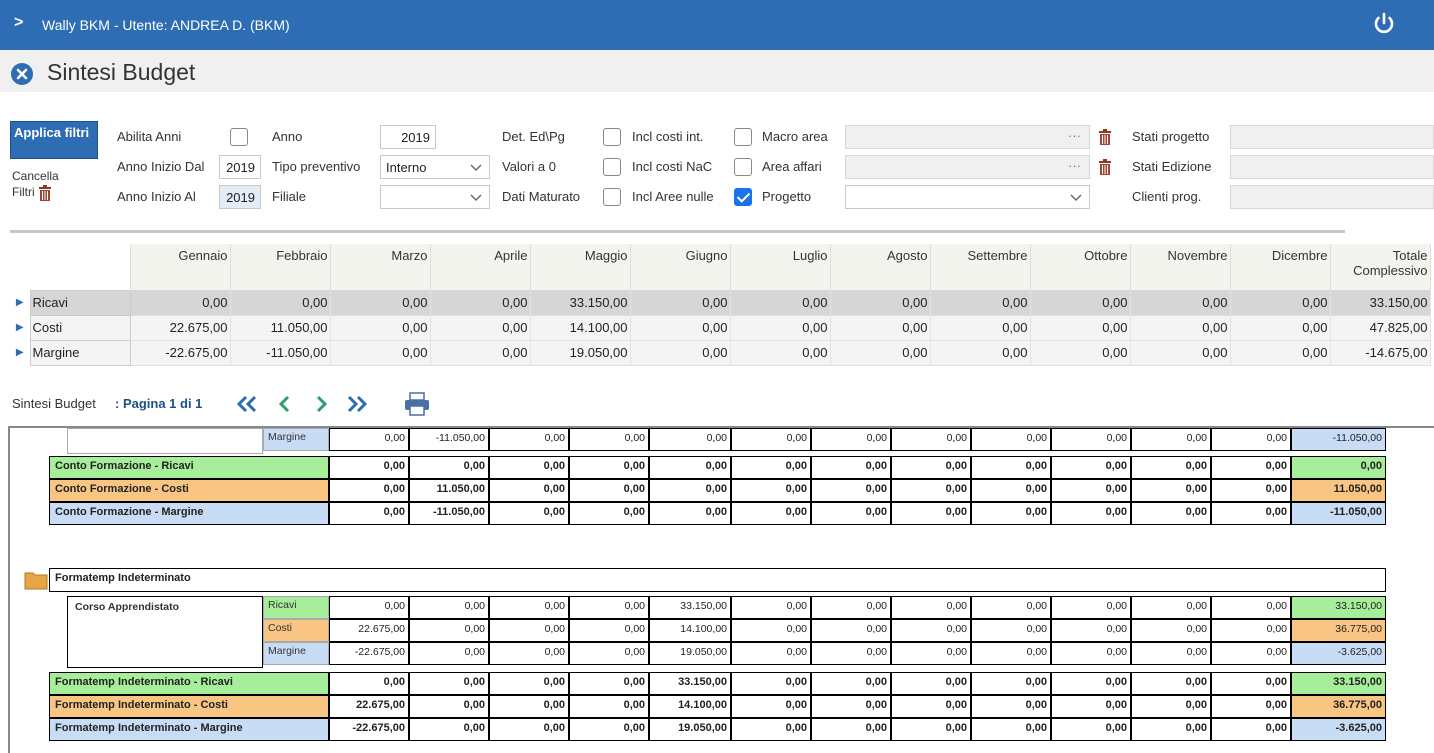 This screenshot has height=753, width=1434. Describe the element at coordinates (408, 137) in the screenshot. I see `anno-input: 2019` at that location.